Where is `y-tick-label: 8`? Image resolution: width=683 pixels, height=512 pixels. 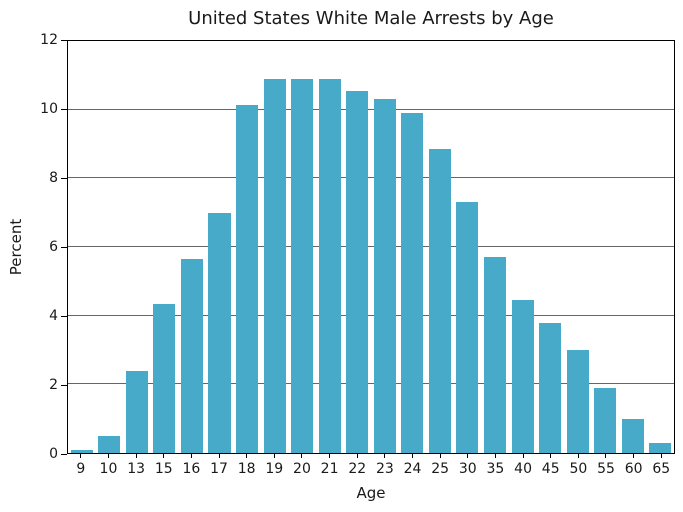
y-tick-label: 8 is located at coordinates (53, 178).